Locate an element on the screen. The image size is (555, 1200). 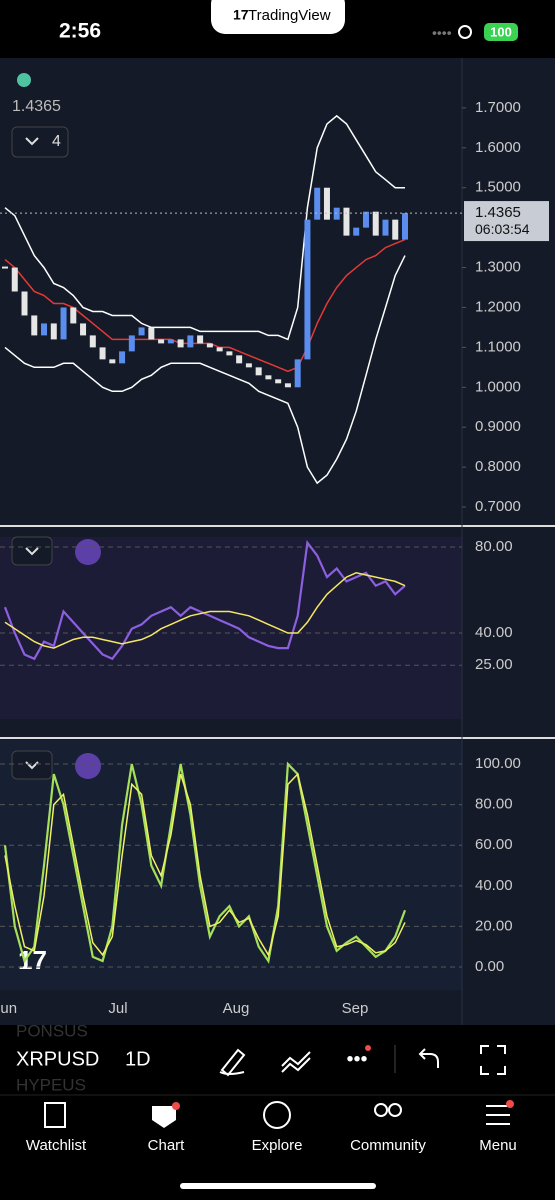
link-icon is located at coordinates (465, 32).